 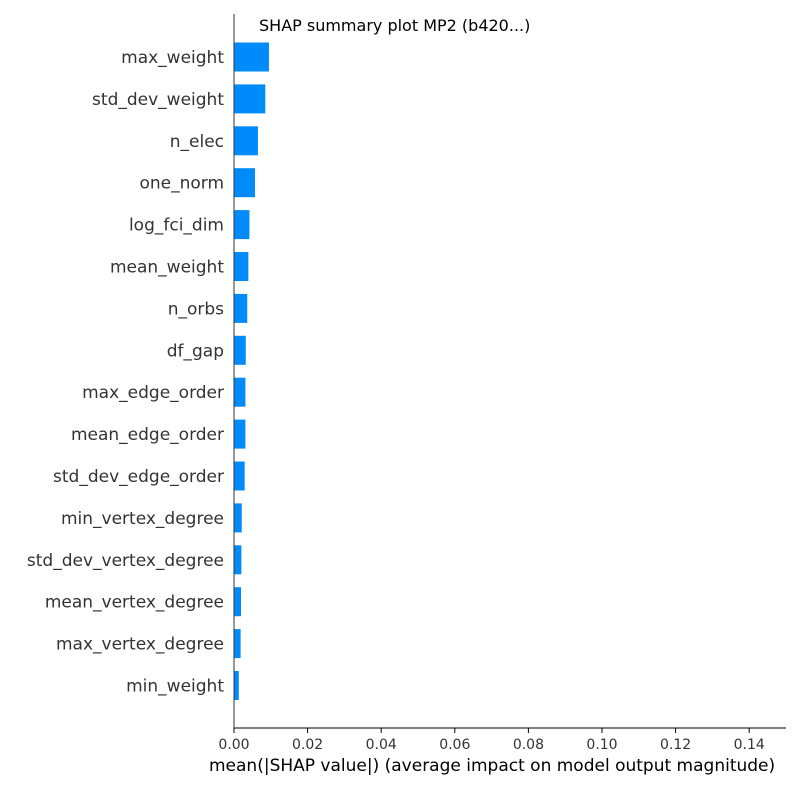 I want to click on category-label: max_edge_order, so click(x=153, y=393).